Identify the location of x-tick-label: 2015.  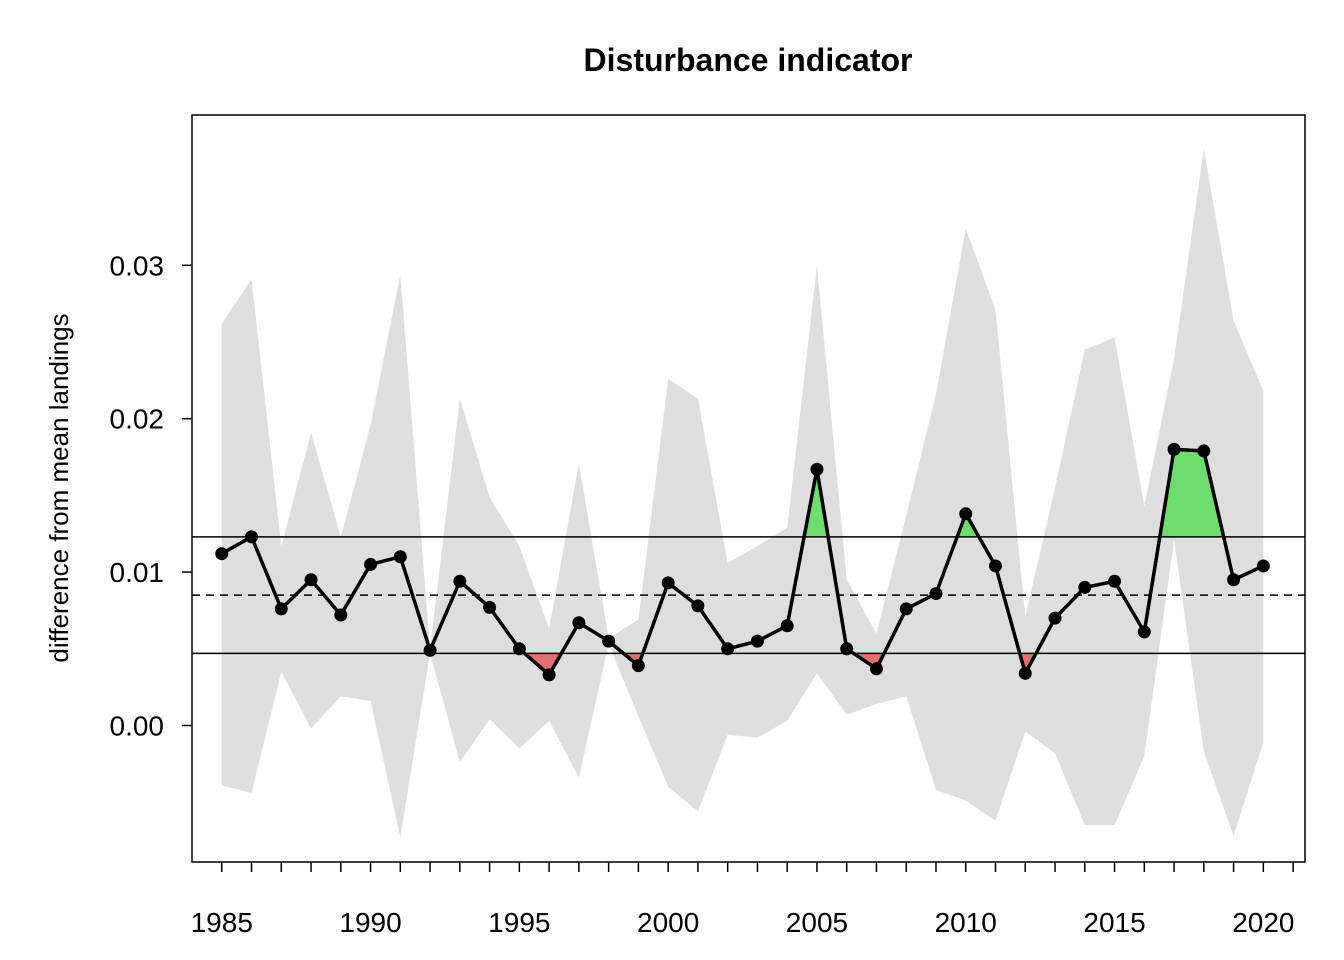
(1114, 922).